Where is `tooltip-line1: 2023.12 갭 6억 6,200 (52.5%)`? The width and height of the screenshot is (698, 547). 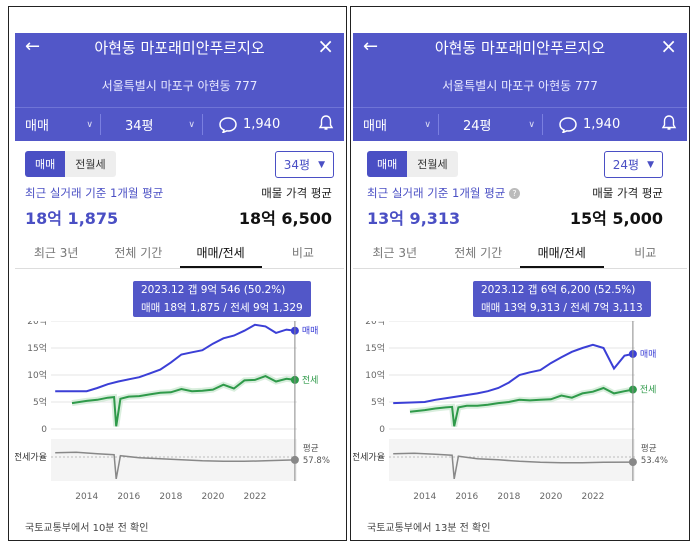
tooltip-line1: 2023.12 갭 6억 6,200 (52.5%) is located at coordinates (558, 290).